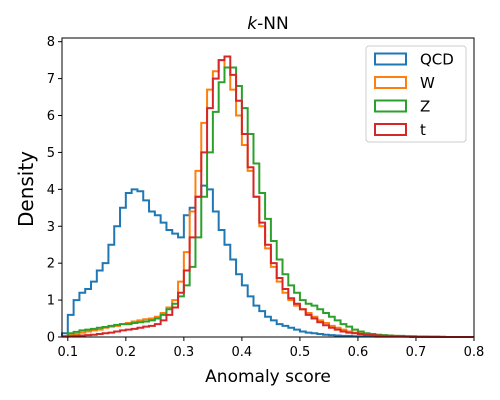 This screenshot has width=500, height=400. What do you see at coordinates (270, 348) in the screenshot?
I see `x-axis-ticks: 0.1 0.2 0.3 0.4 0.5 0.6 0.7 0.8` at bounding box center [270, 348].